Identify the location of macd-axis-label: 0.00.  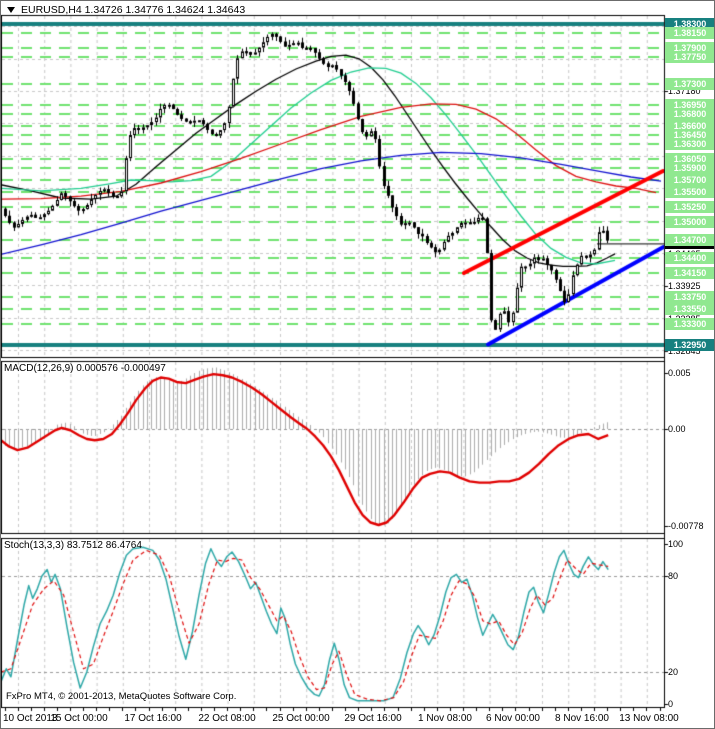
(677, 429).